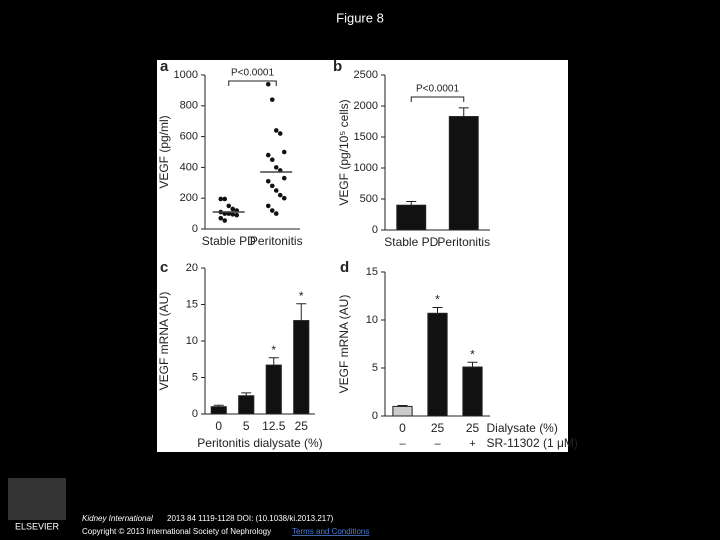 This screenshot has height=540, width=720. What do you see at coordinates (472, 444) in the screenshot?
I see `treatment-sign: +` at bounding box center [472, 444].